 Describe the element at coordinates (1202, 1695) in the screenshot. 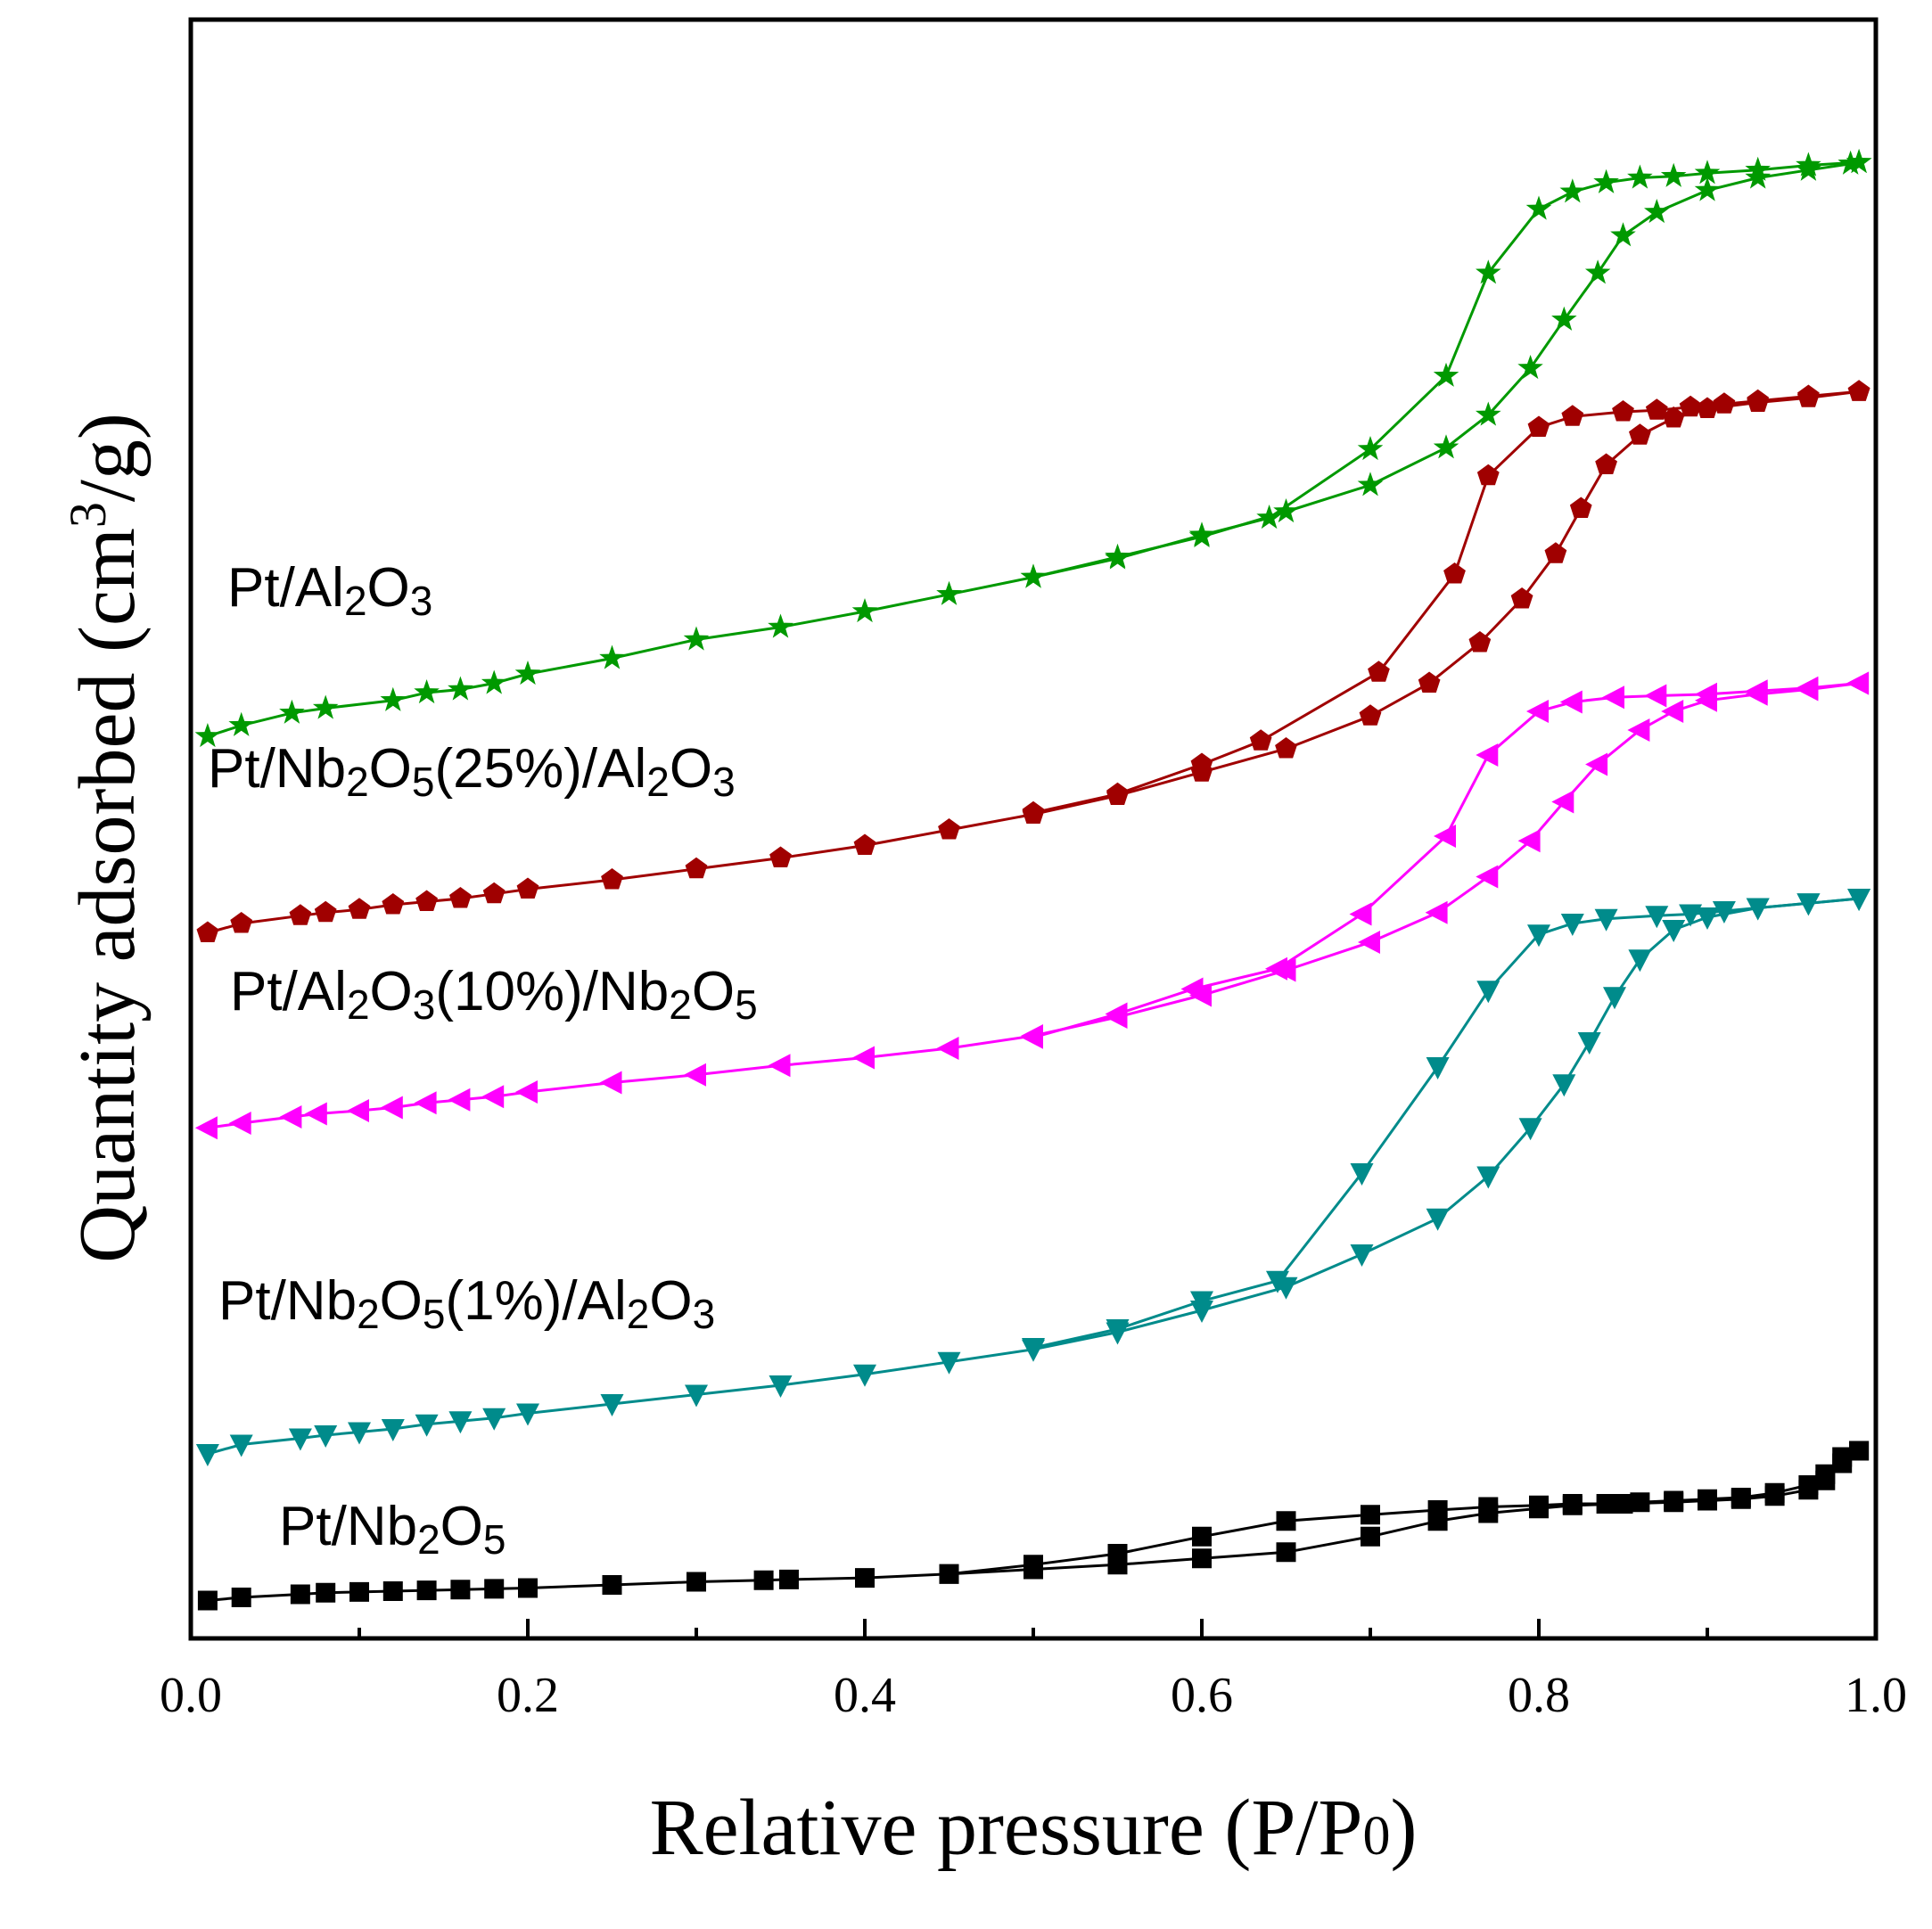

I see `x-tick-label: 0.6` at that location.